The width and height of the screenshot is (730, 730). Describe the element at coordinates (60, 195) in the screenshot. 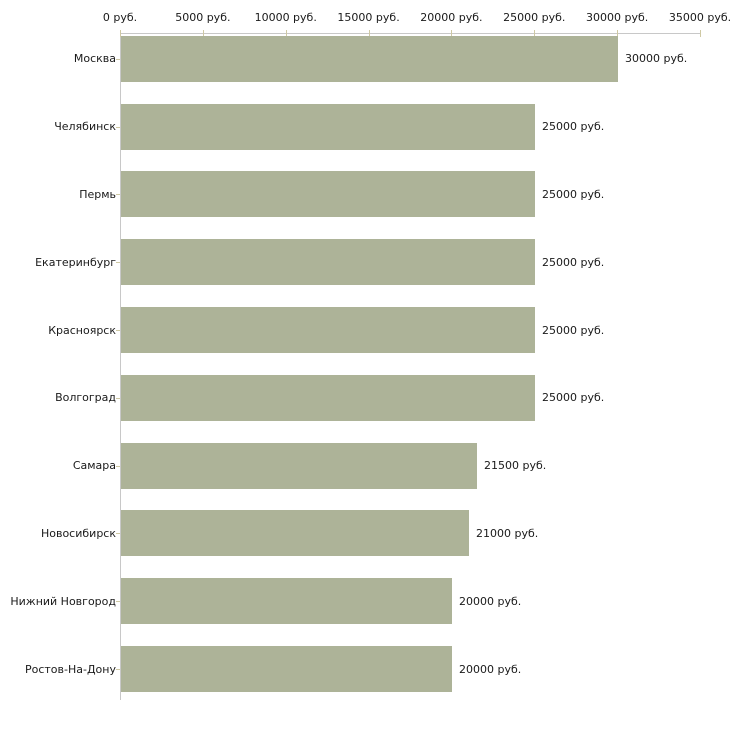

I see `category-label: Пермь` at that location.